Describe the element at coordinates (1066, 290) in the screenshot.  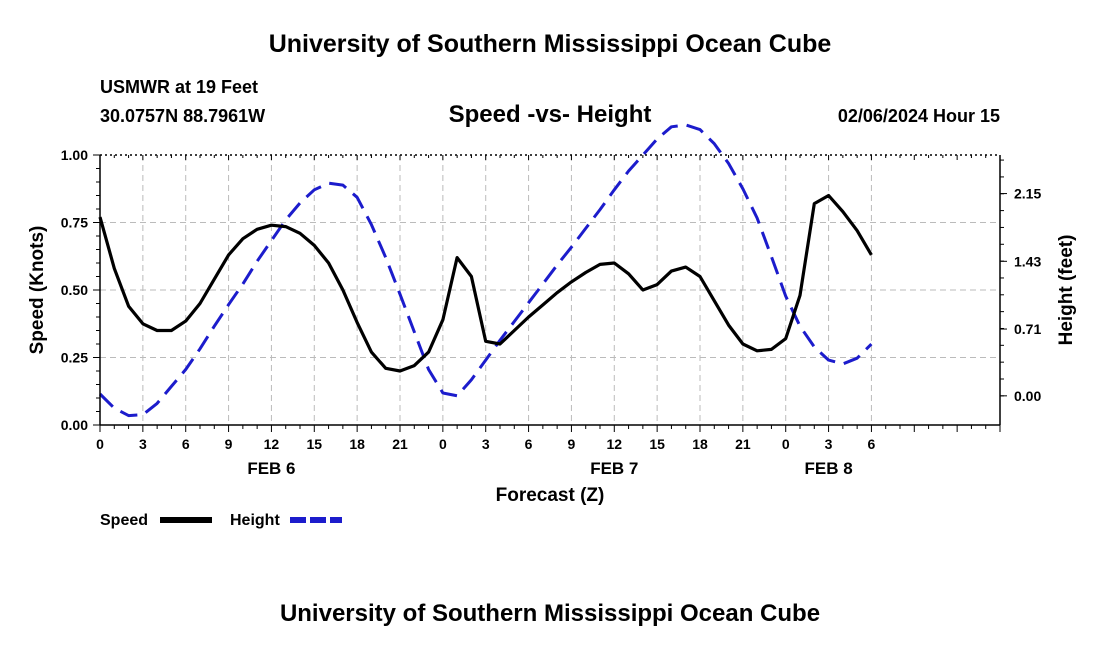
I see `y2-axis-title: Height (feet)` at that location.